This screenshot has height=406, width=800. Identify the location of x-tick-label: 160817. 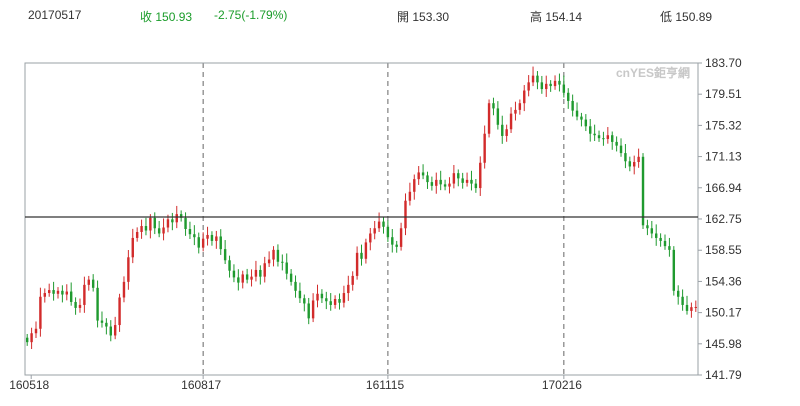
(201, 385).